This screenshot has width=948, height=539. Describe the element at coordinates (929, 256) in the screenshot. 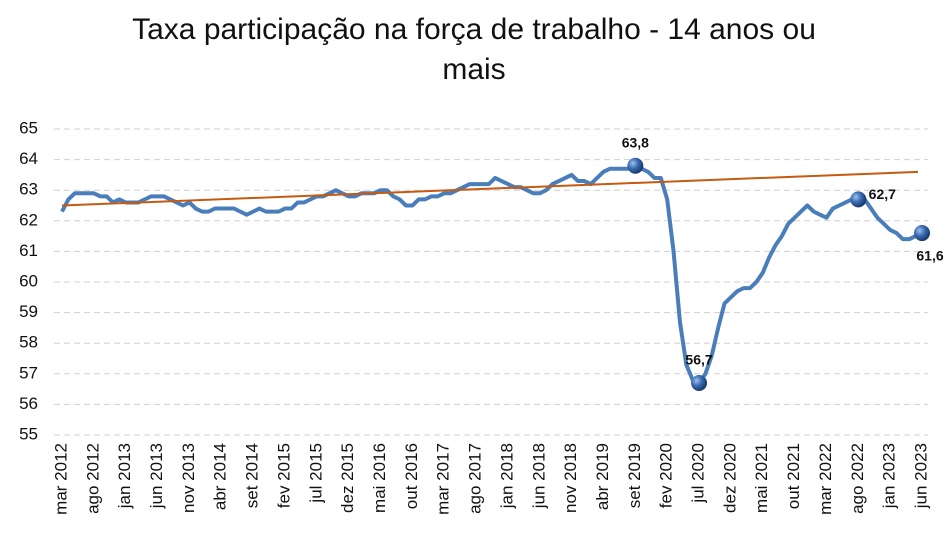

I see `data-label: 61,6` at that location.